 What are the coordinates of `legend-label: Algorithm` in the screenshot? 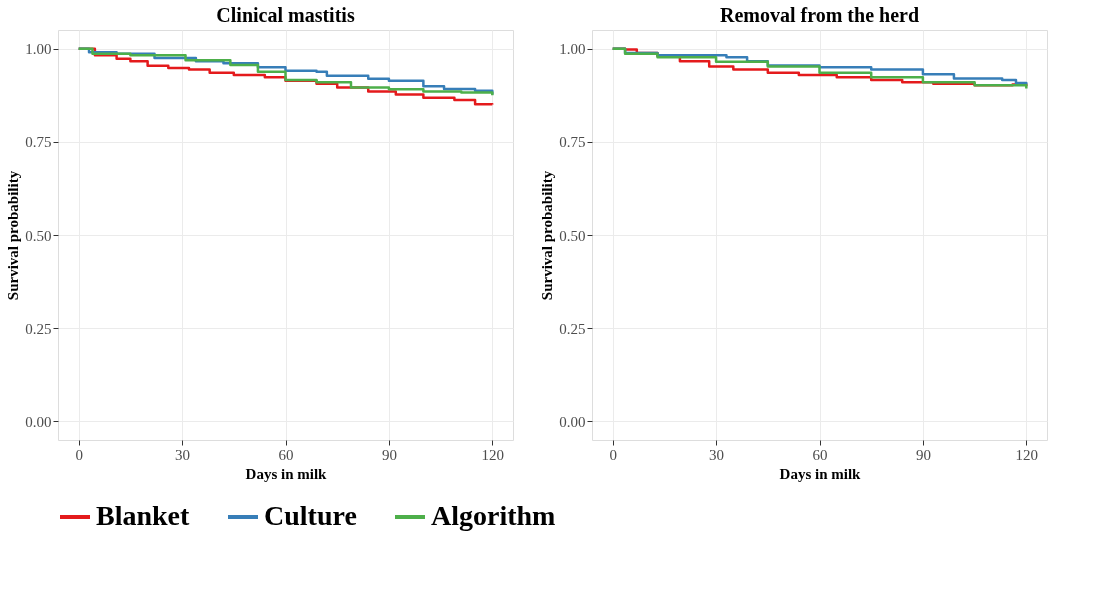 It's located at (493, 515).